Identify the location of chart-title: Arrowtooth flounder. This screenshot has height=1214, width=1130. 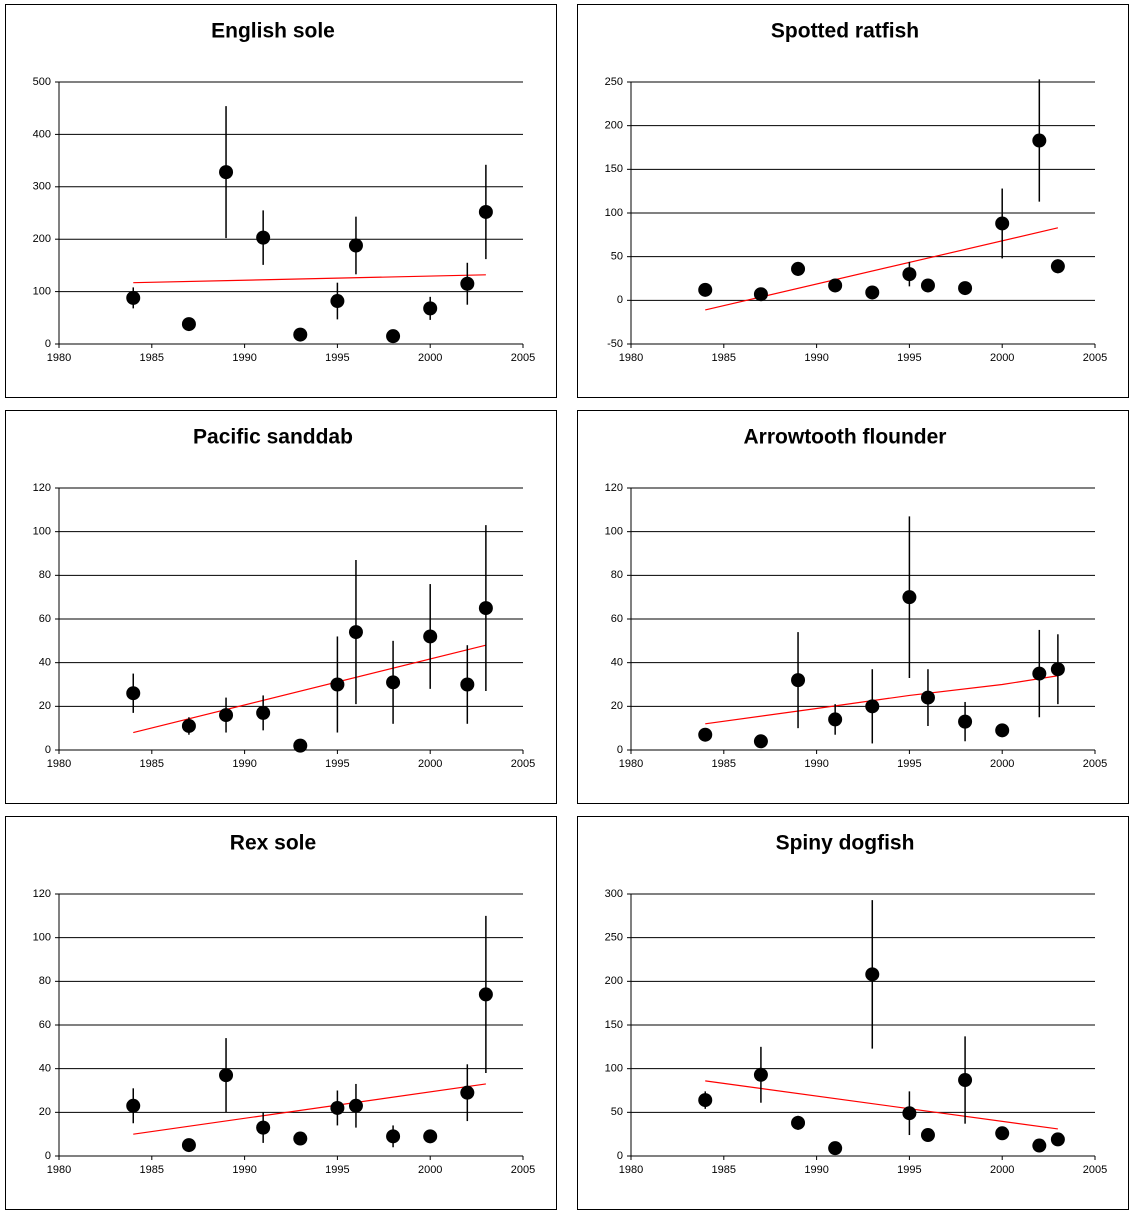
(845, 437).